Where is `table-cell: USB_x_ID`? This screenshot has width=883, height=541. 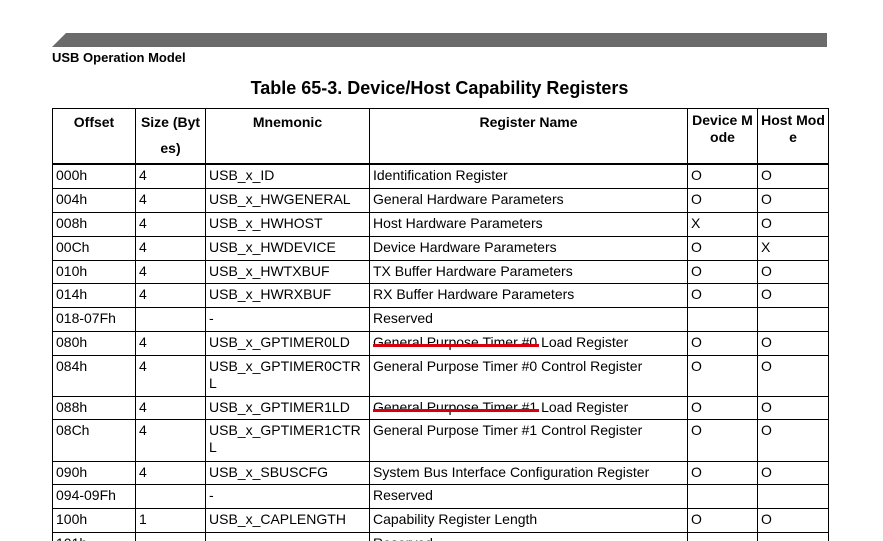
table-cell: USB_x_ID is located at coordinates (287, 176).